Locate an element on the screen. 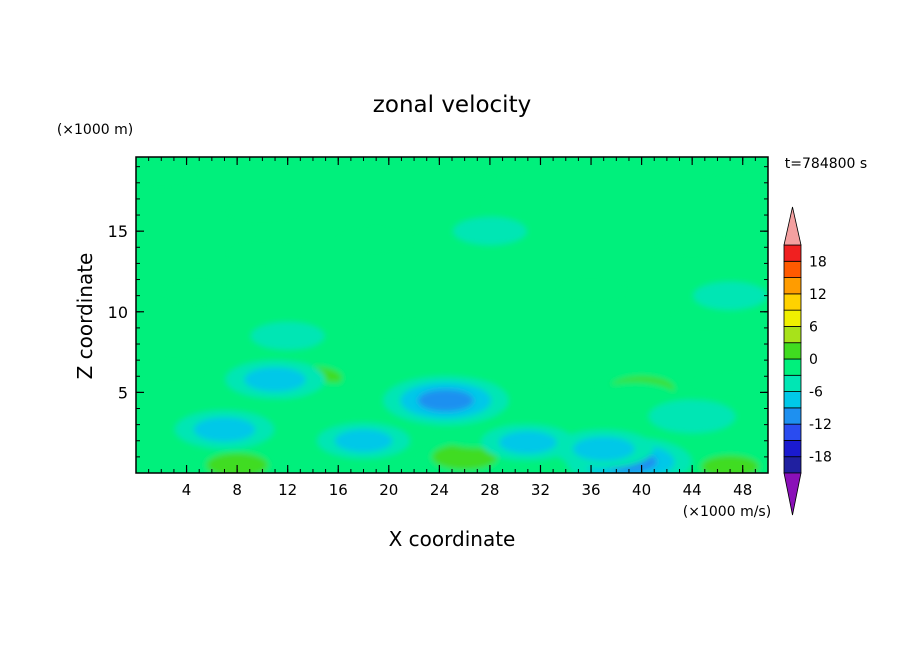  y-axis-label: Z coordinate is located at coordinates (85, 316).